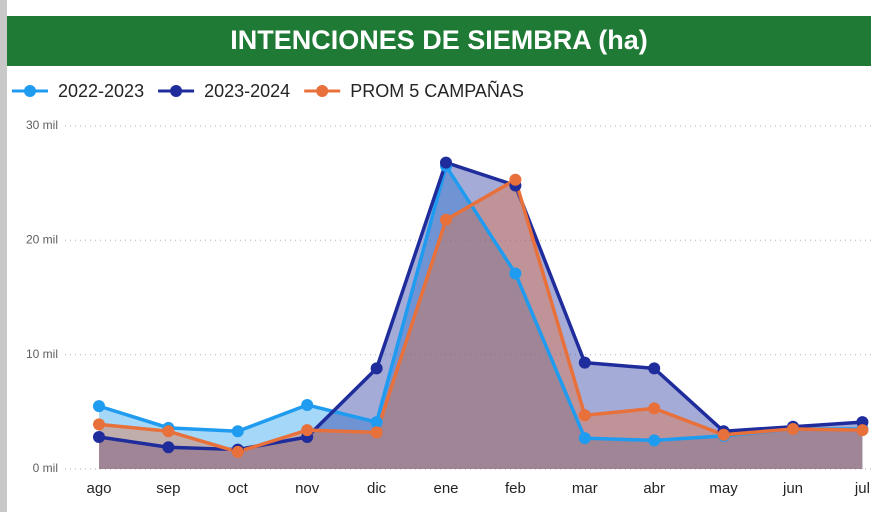  Describe the element at coordinates (585, 488) in the screenshot. I see `x-tick-label: mar` at that location.